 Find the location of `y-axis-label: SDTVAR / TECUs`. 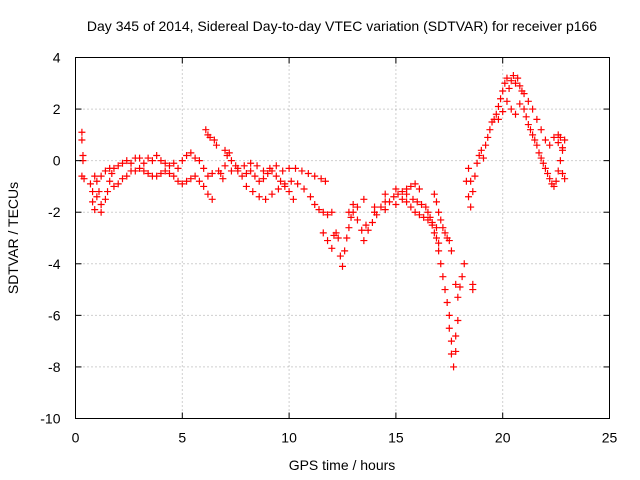

y-axis-label: SDTVAR / TECUs is located at coordinates (13, 238).